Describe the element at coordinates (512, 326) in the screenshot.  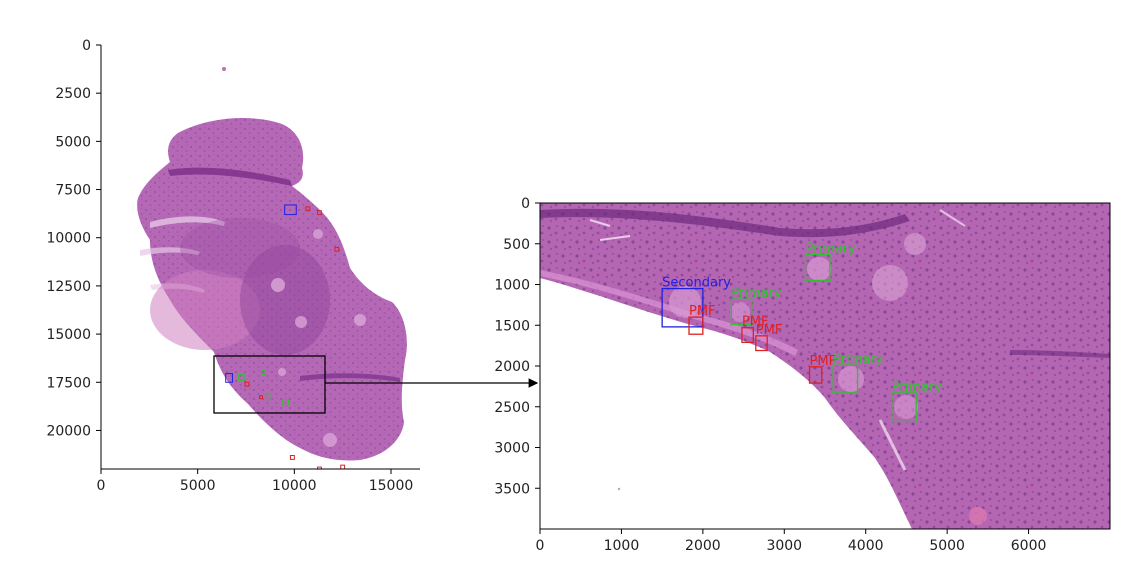
I see `zoom-y-tick-label: 1500` at that location.